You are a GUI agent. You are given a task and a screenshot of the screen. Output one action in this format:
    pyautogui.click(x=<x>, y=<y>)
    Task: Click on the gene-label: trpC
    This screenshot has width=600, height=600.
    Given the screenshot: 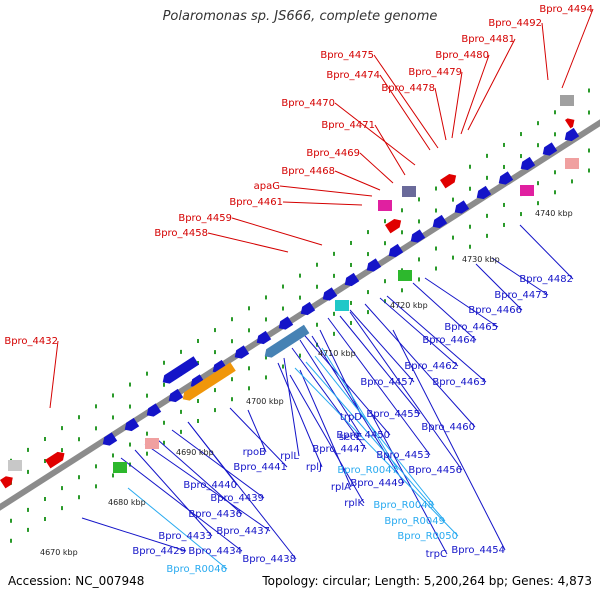 What is the action you would take?
    pyautogui.click(x=436, y=554)
    